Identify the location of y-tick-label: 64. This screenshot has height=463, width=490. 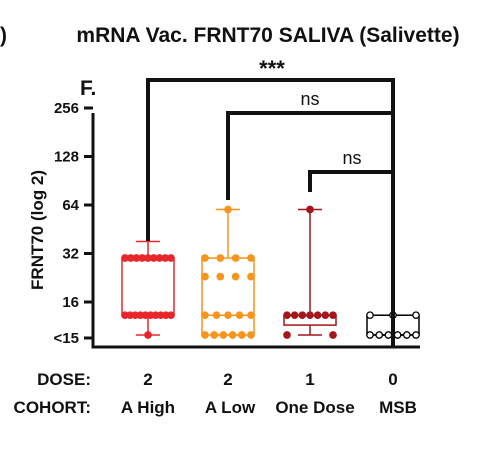
(70, 205).